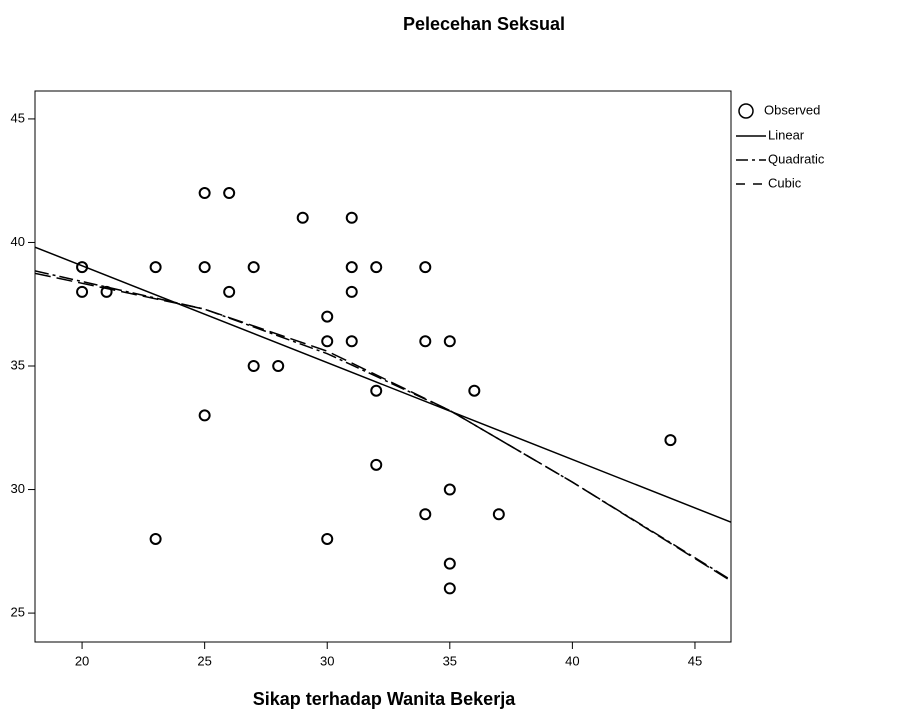 The width and height of the screenshot is (903, 722). What do you see at coordinates (18, 612) in the screenshot?
I see `y-tick-label: 25` at bounding box center [18, 612].